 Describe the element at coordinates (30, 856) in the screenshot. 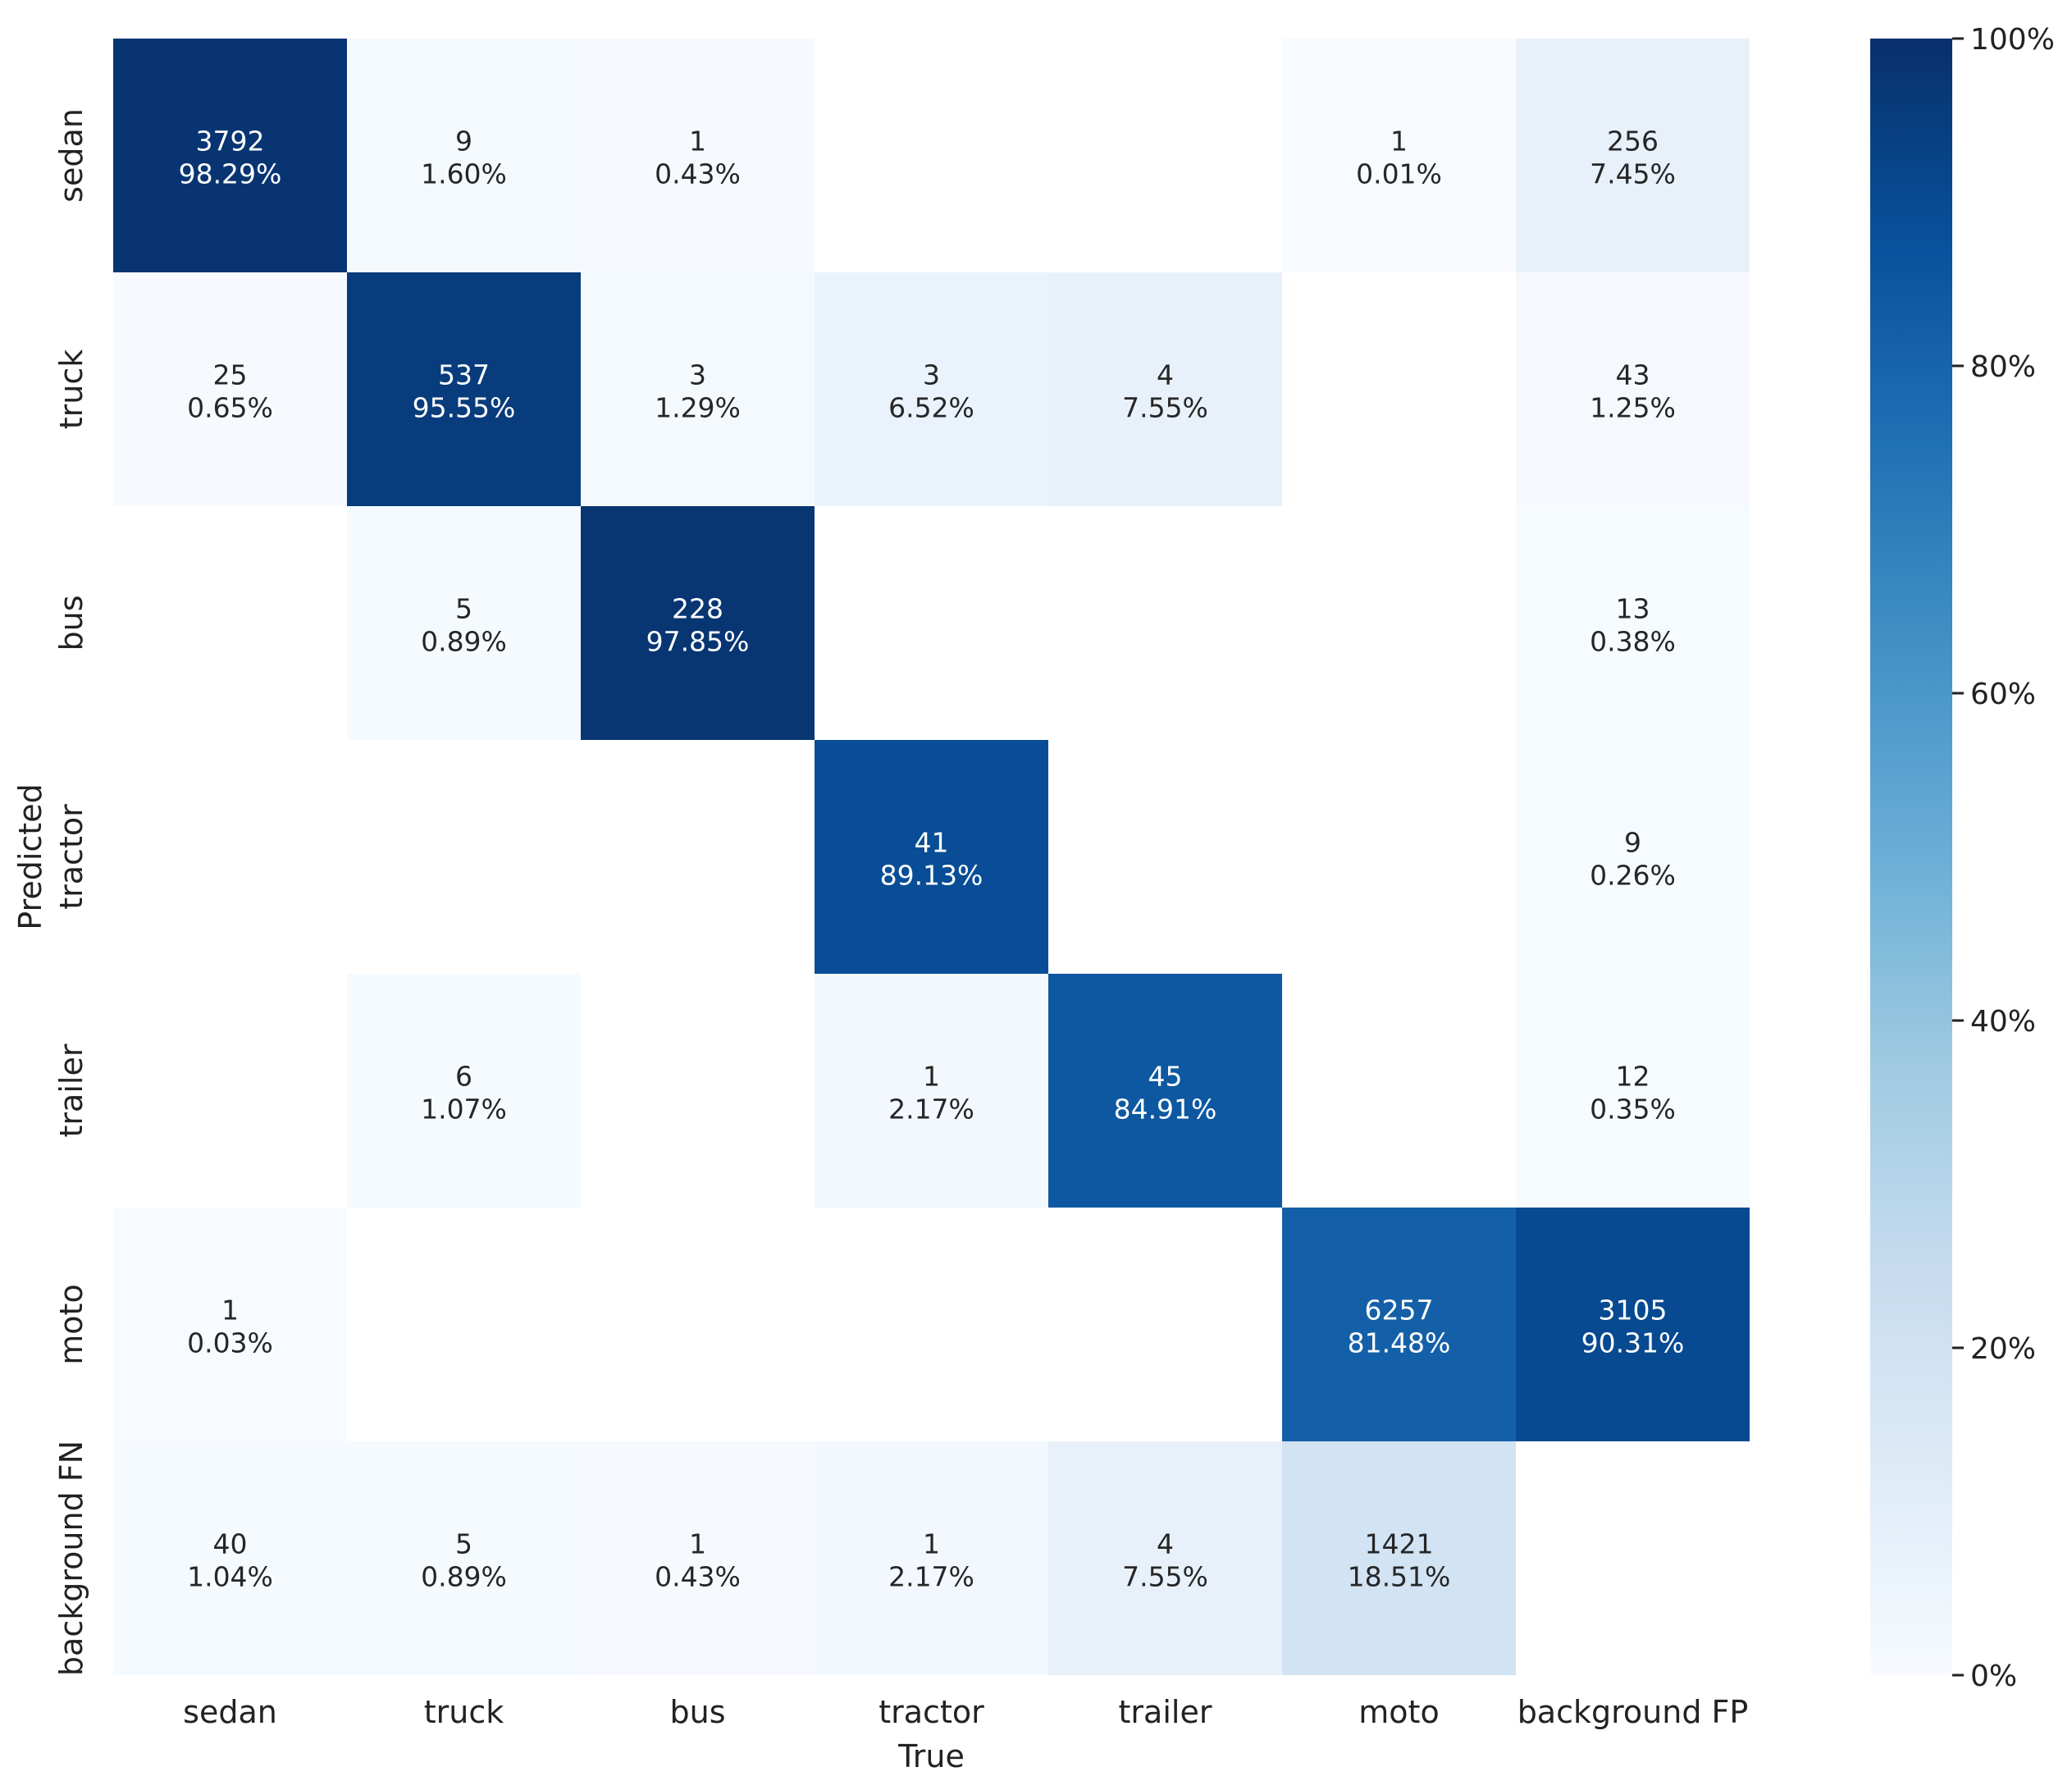

I see `y-axis-label: Predicted` at that location.